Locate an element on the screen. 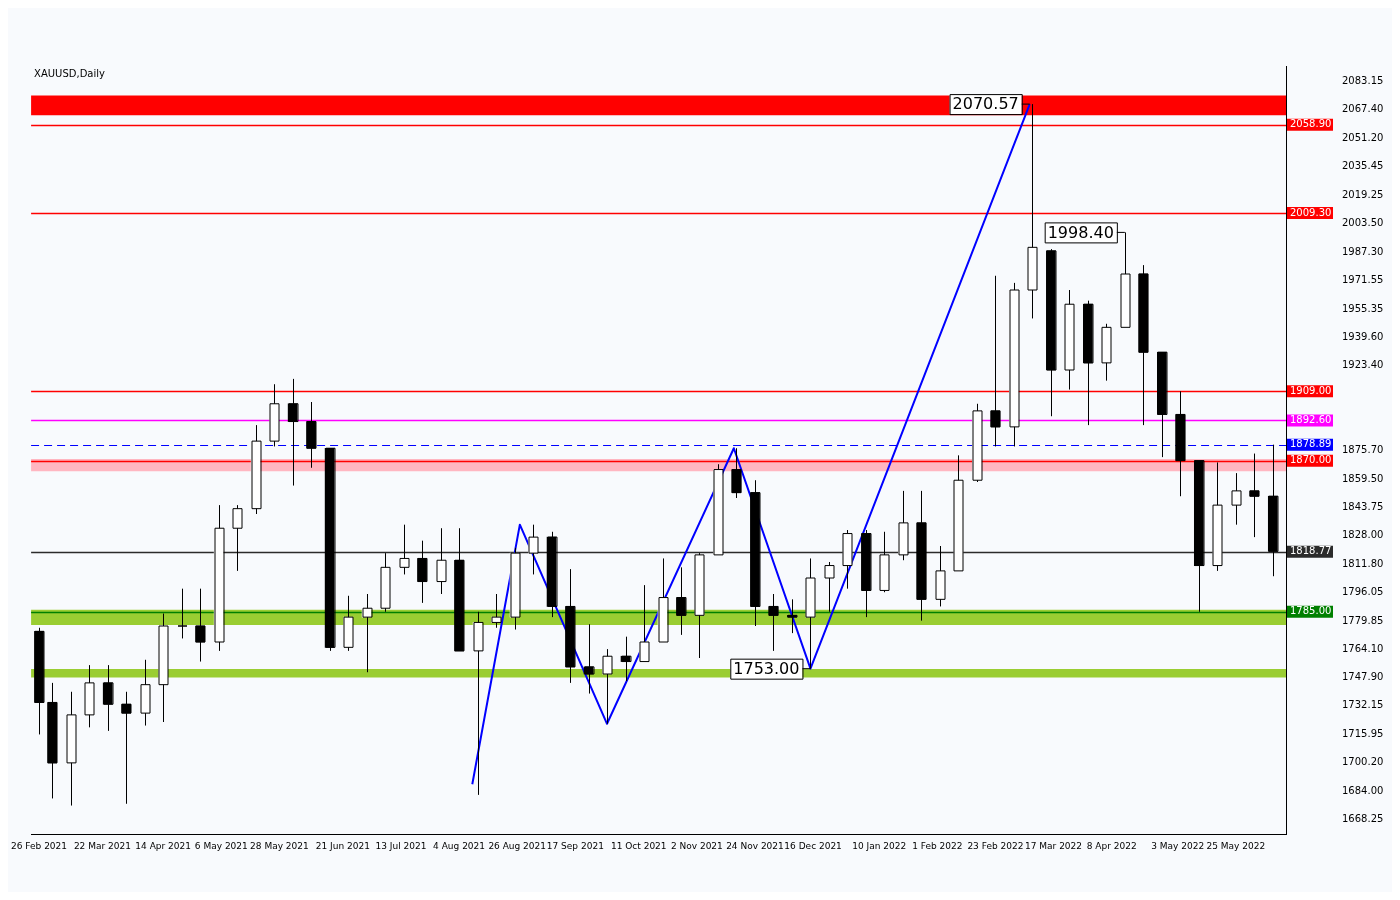 Image resolution: width=1400 pixels, height=900 pixels. ref-line-label: 2009.30 is located at coordinates (1311, 212).